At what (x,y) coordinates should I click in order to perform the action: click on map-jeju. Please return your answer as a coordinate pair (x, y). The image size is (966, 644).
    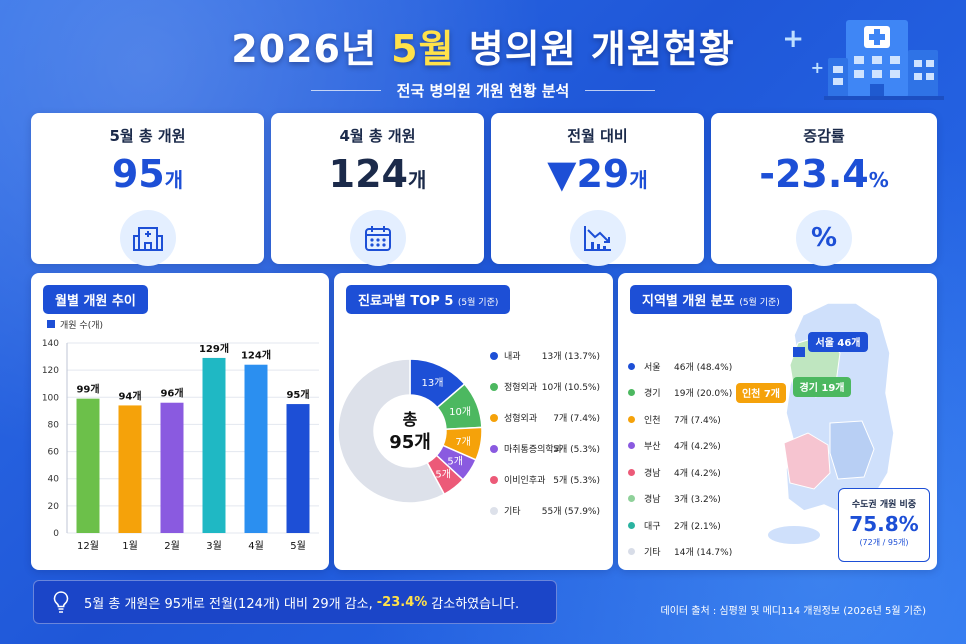
    Looking at the image, I should click on (794, 535).